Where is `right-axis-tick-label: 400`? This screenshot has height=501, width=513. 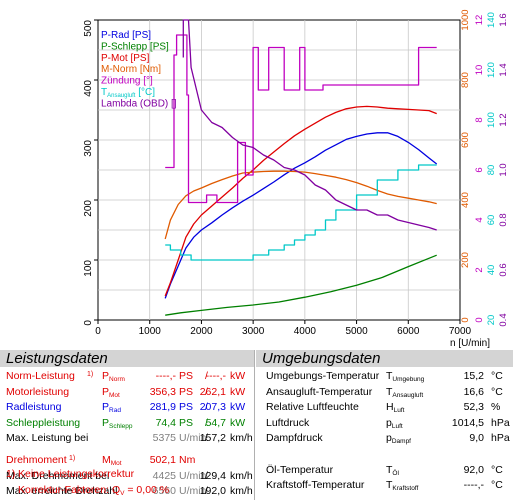
right-axis-tick-label: 400 is located at coordinates (465, 200).